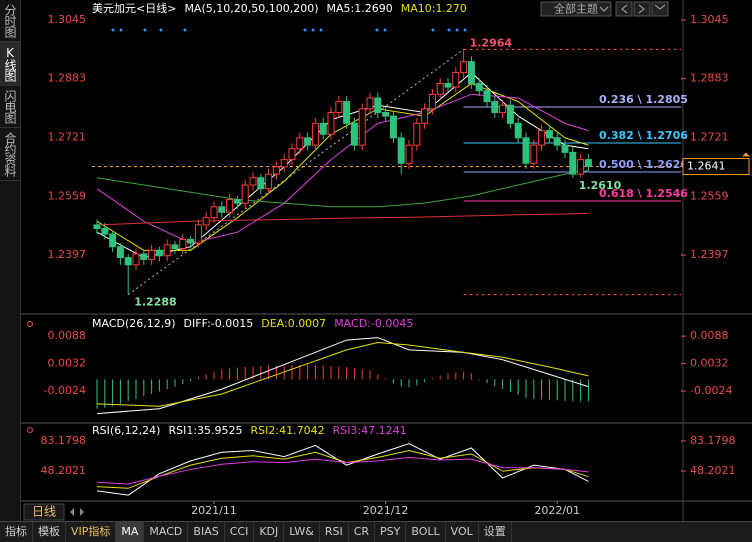  What do you see at coordinates (491, 42) in the screenshot?
I see `price-annotation: 1.2964` at bounding box center [491, 42].